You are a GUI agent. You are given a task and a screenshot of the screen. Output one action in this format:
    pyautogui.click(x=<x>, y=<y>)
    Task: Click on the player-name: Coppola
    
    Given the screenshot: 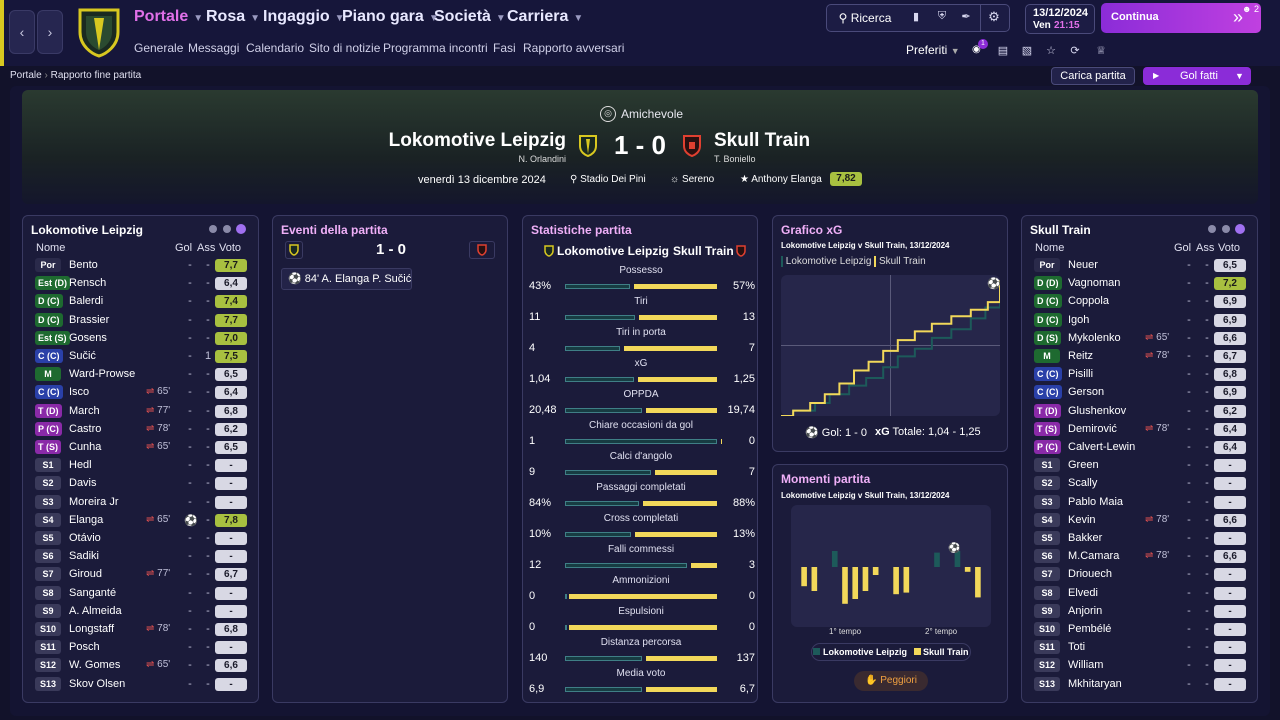 What is the action you would take?
    pyautogui.click(x=1088, y=301)
    